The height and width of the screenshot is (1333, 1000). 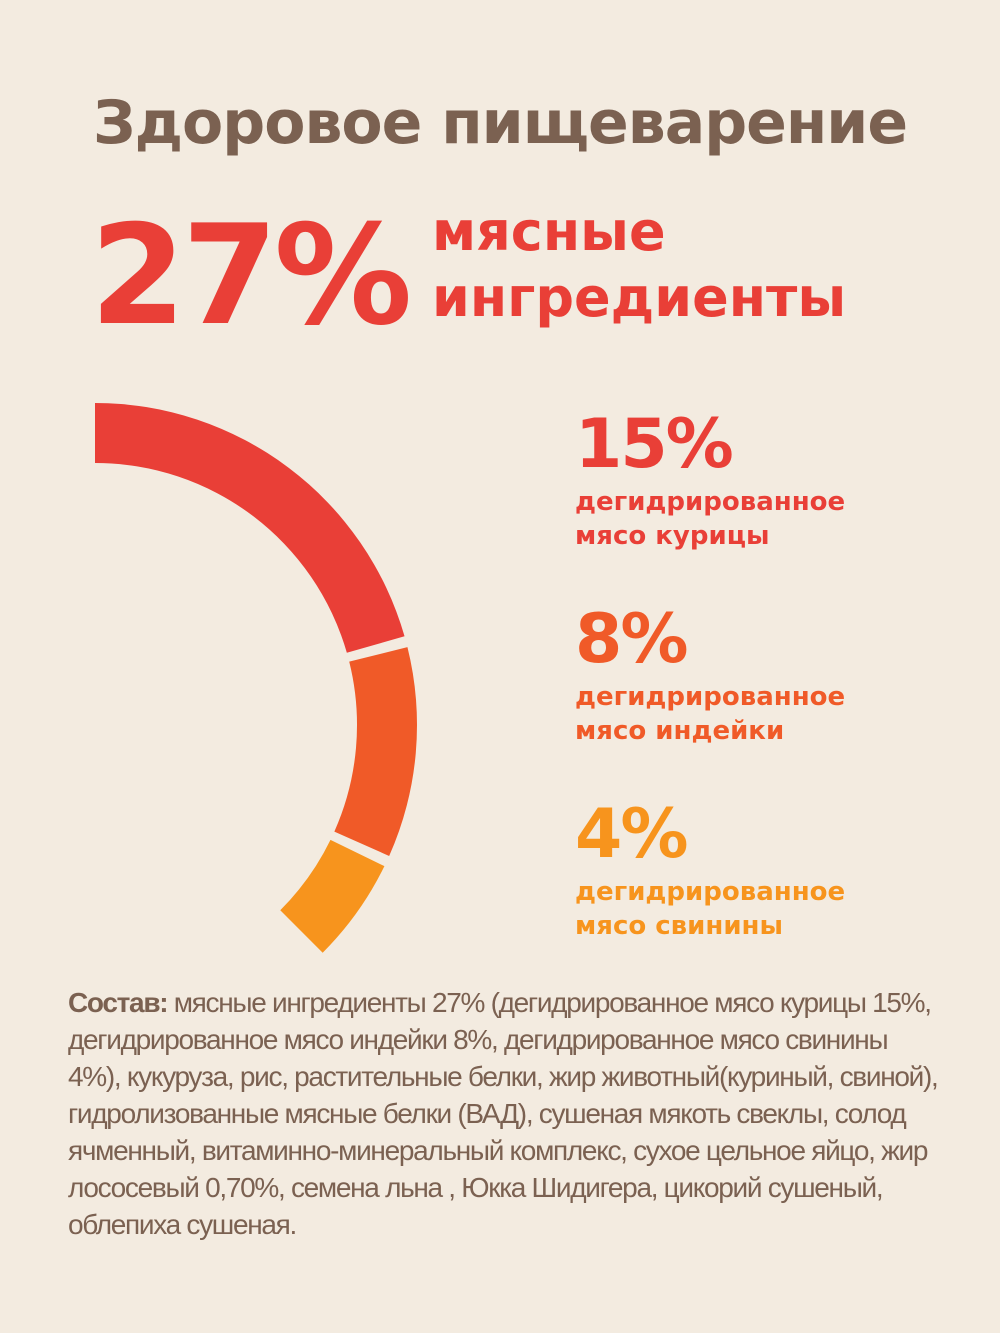 I want to click on total-text: мясные, so click(x=549, y=231).